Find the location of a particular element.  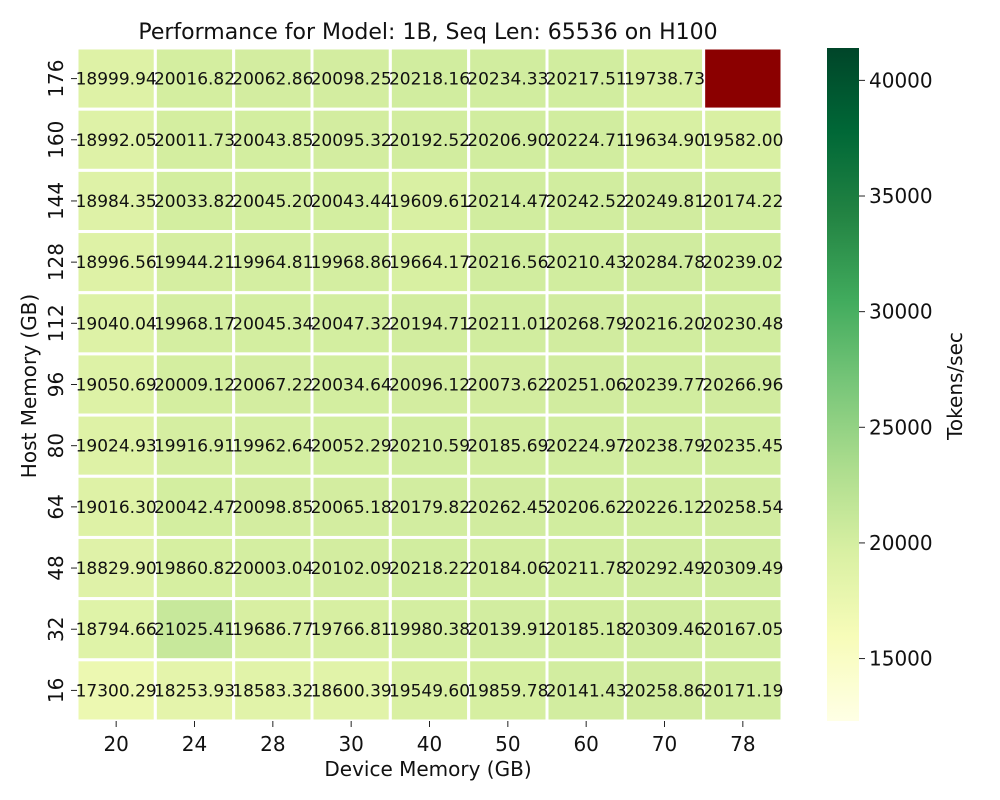

colorbar-tick-label: 35000 is located at coordinates (901, 196).